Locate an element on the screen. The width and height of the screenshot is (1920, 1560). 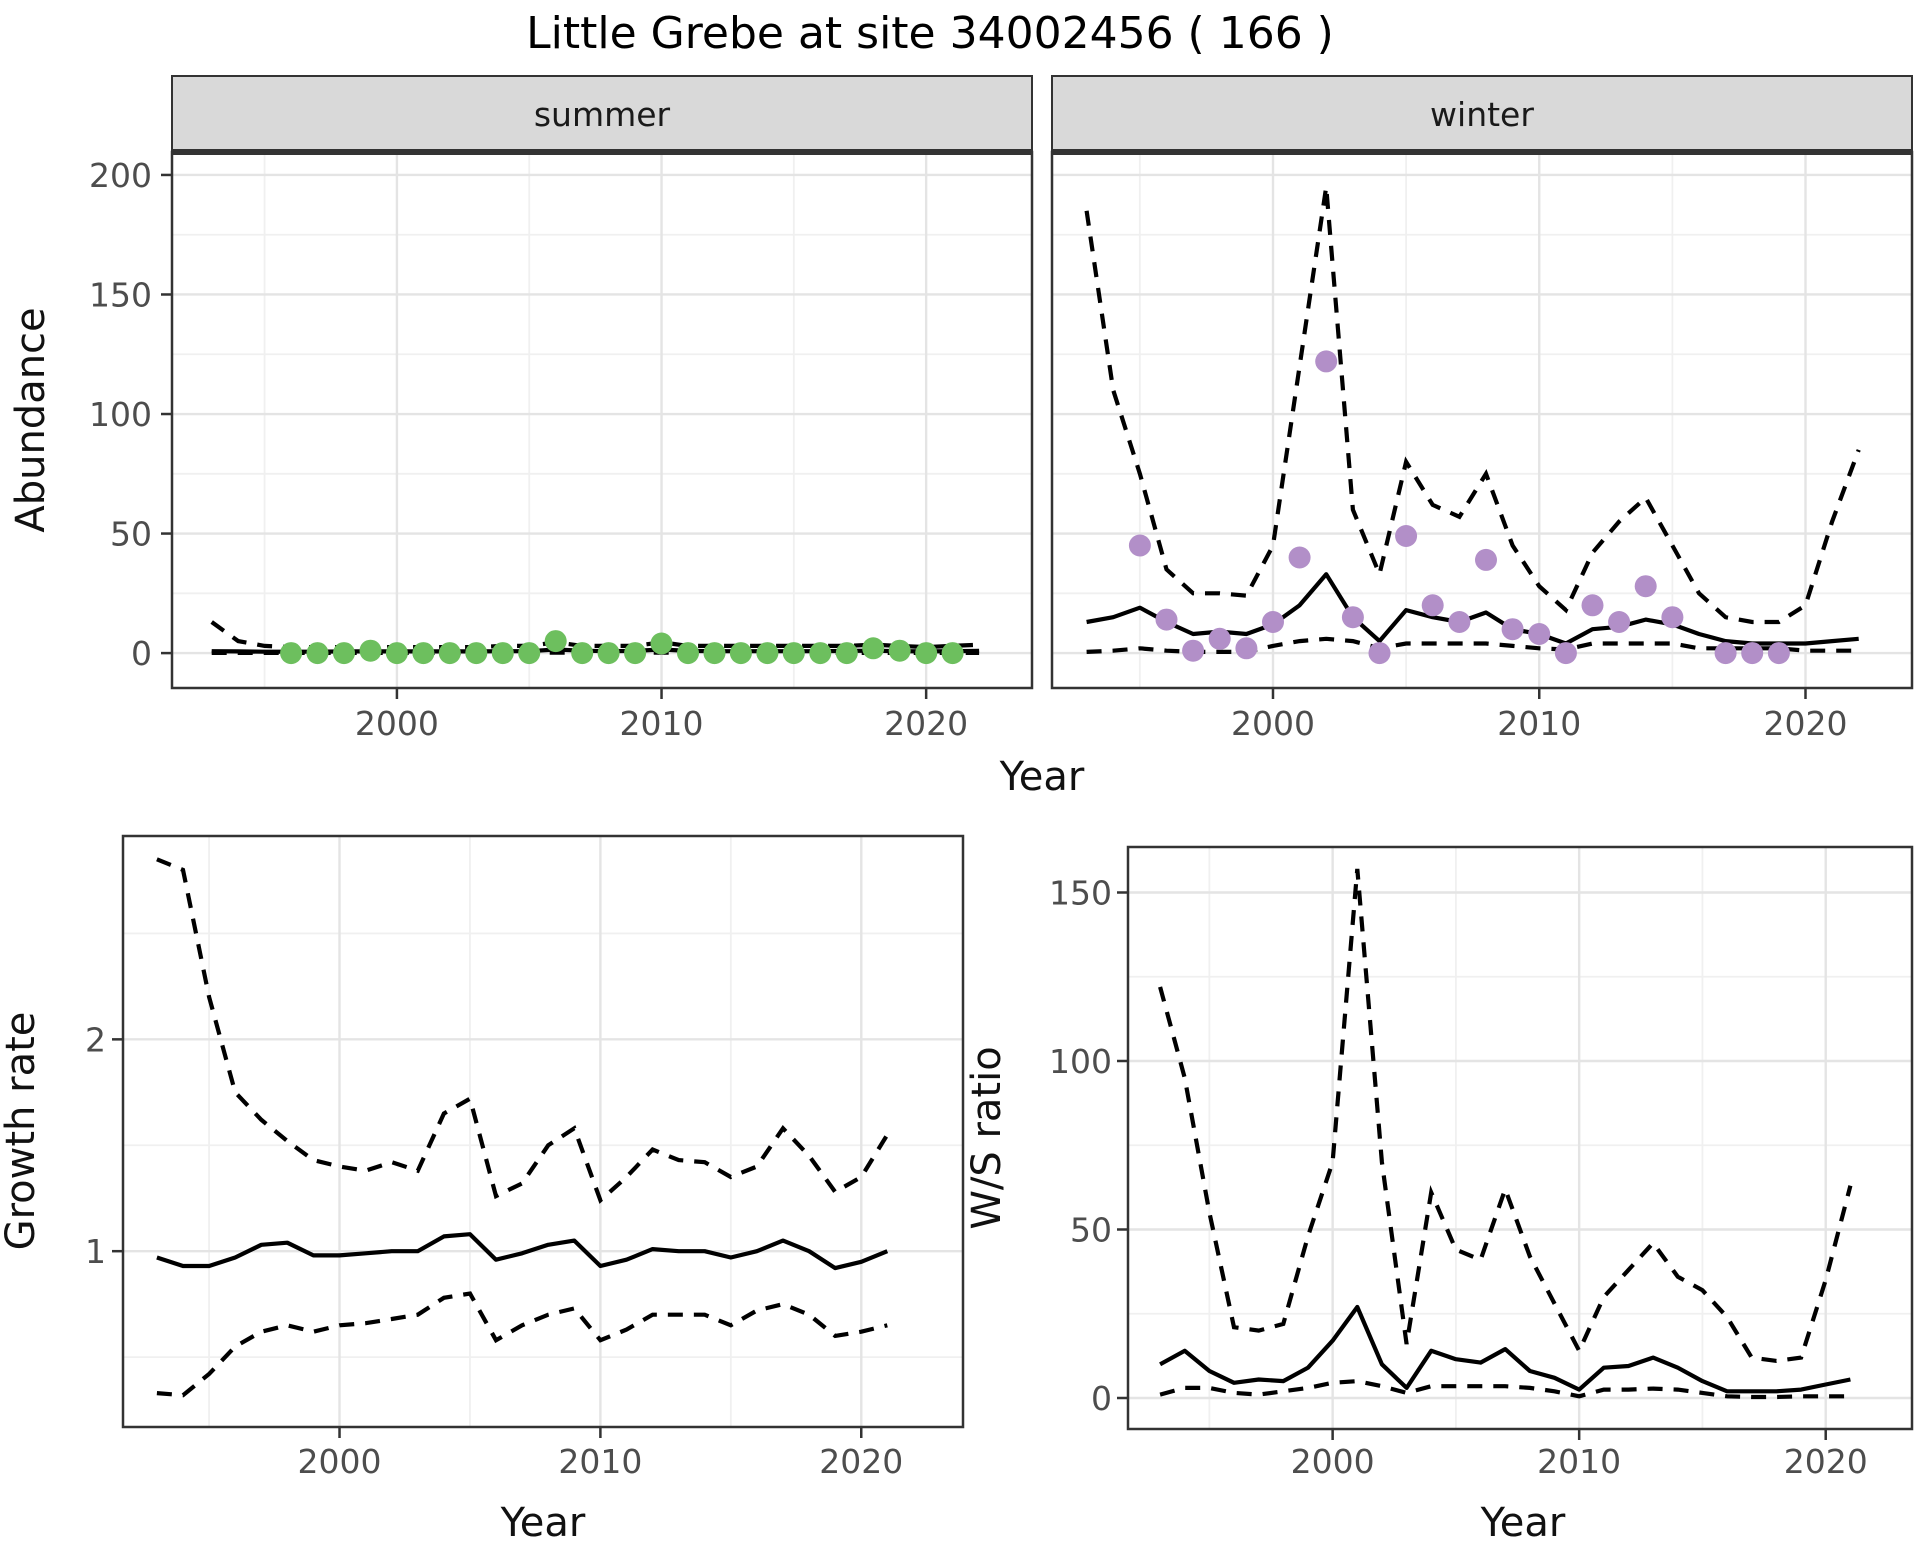
facet-strip-label: winter is located at coordinates (1482, 114).